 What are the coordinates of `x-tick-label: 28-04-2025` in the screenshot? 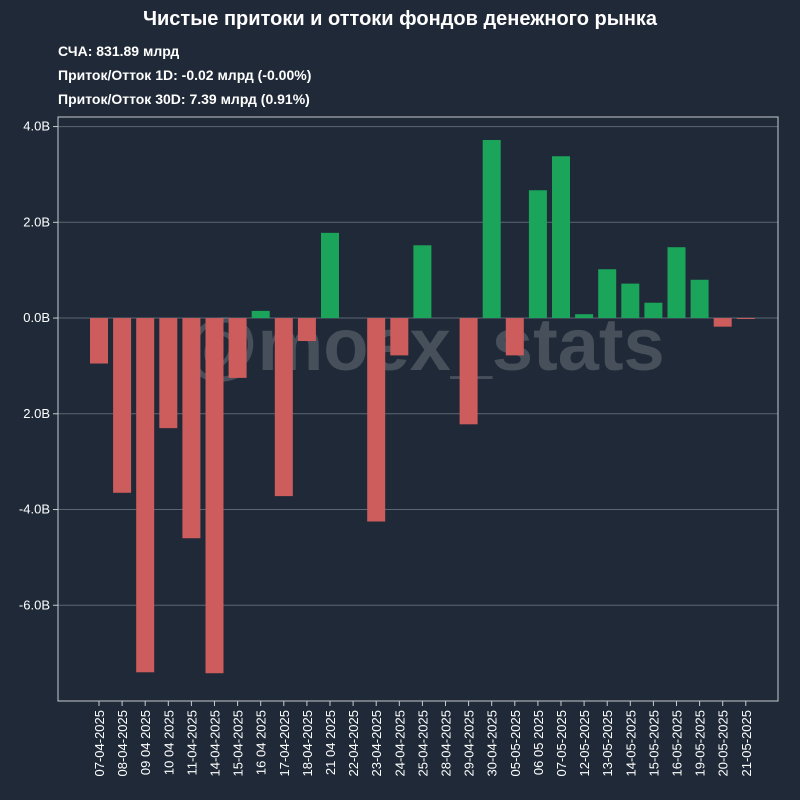 It's located at (446, 743).